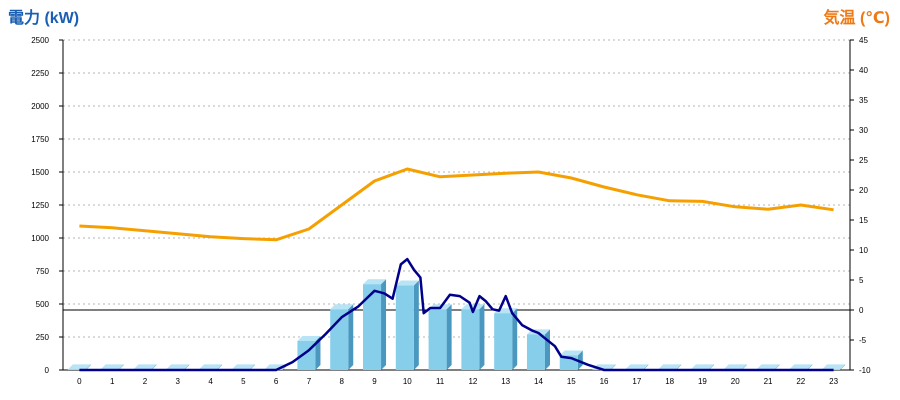  What do you see at coordinates (79, 381) in the screenshot?
I see `x-tick-label-0: 0` at bounding box center [79, 381].